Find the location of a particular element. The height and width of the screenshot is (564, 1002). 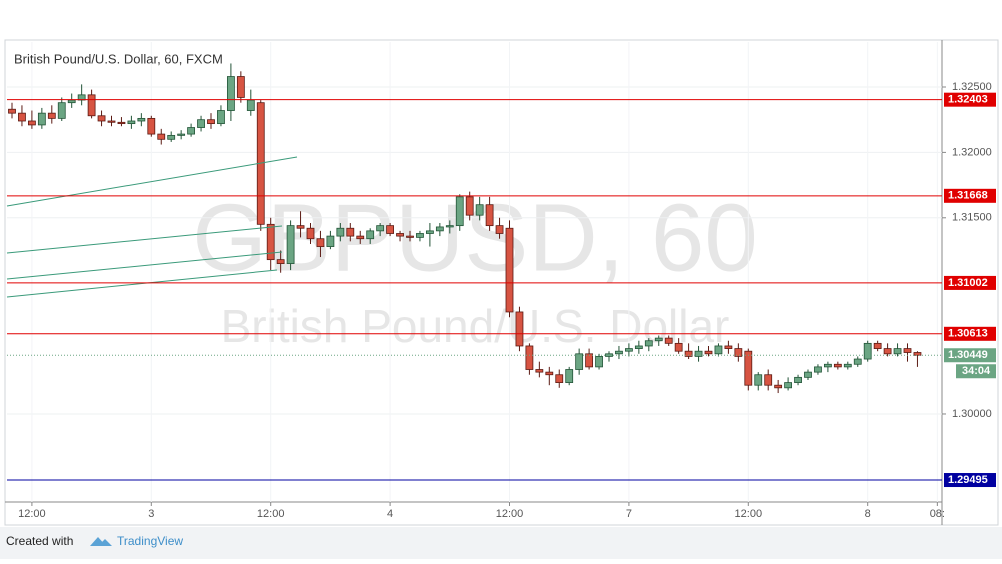

y-tick-label: 1.30000 is located at coordinates (972, 414).